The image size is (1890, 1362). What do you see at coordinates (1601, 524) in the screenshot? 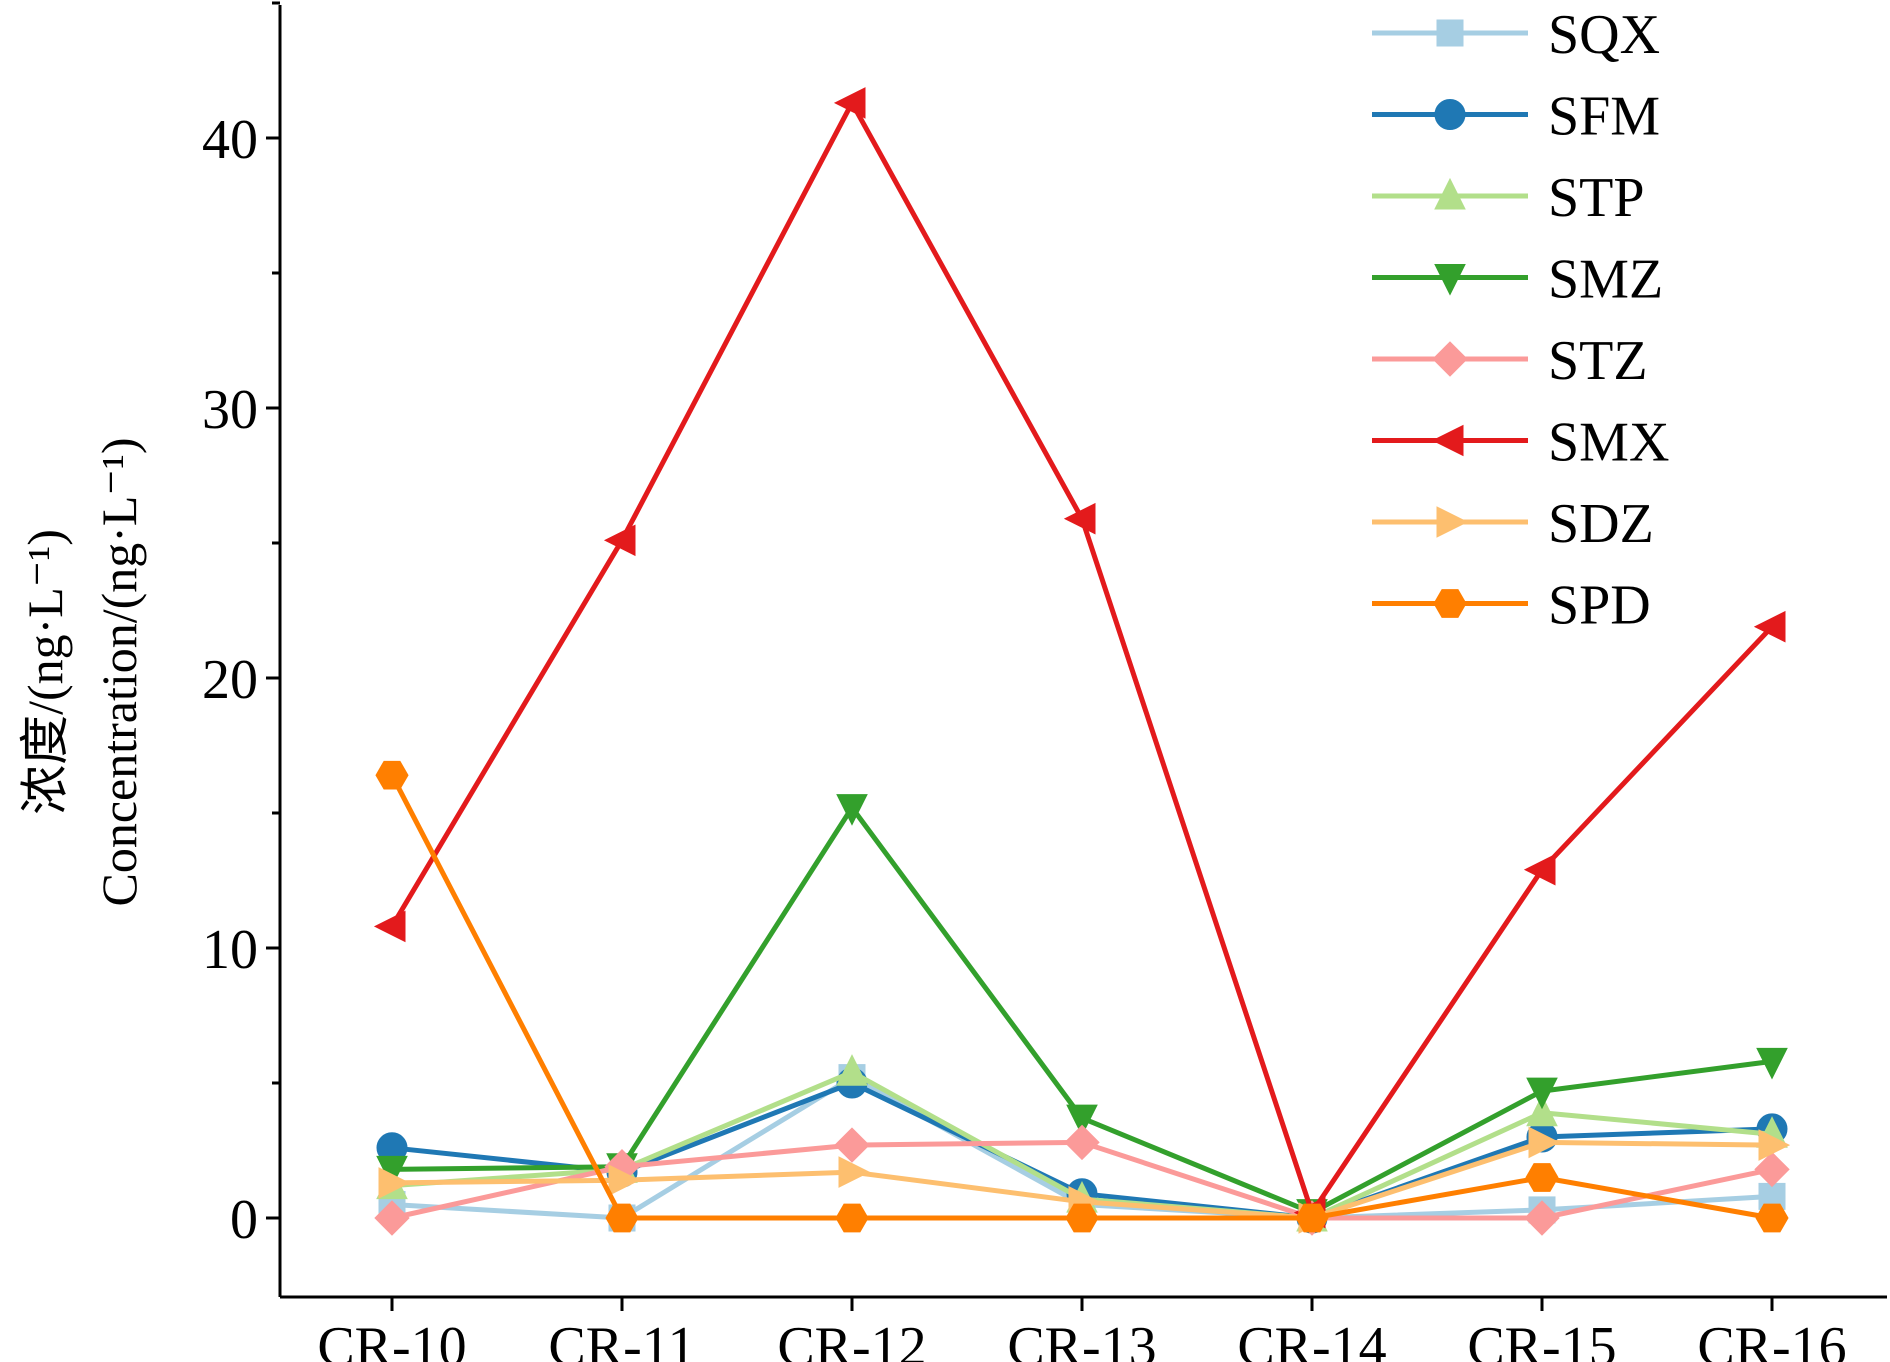
I see `legend-label: SDZ` at bounding box center [1601, 524].